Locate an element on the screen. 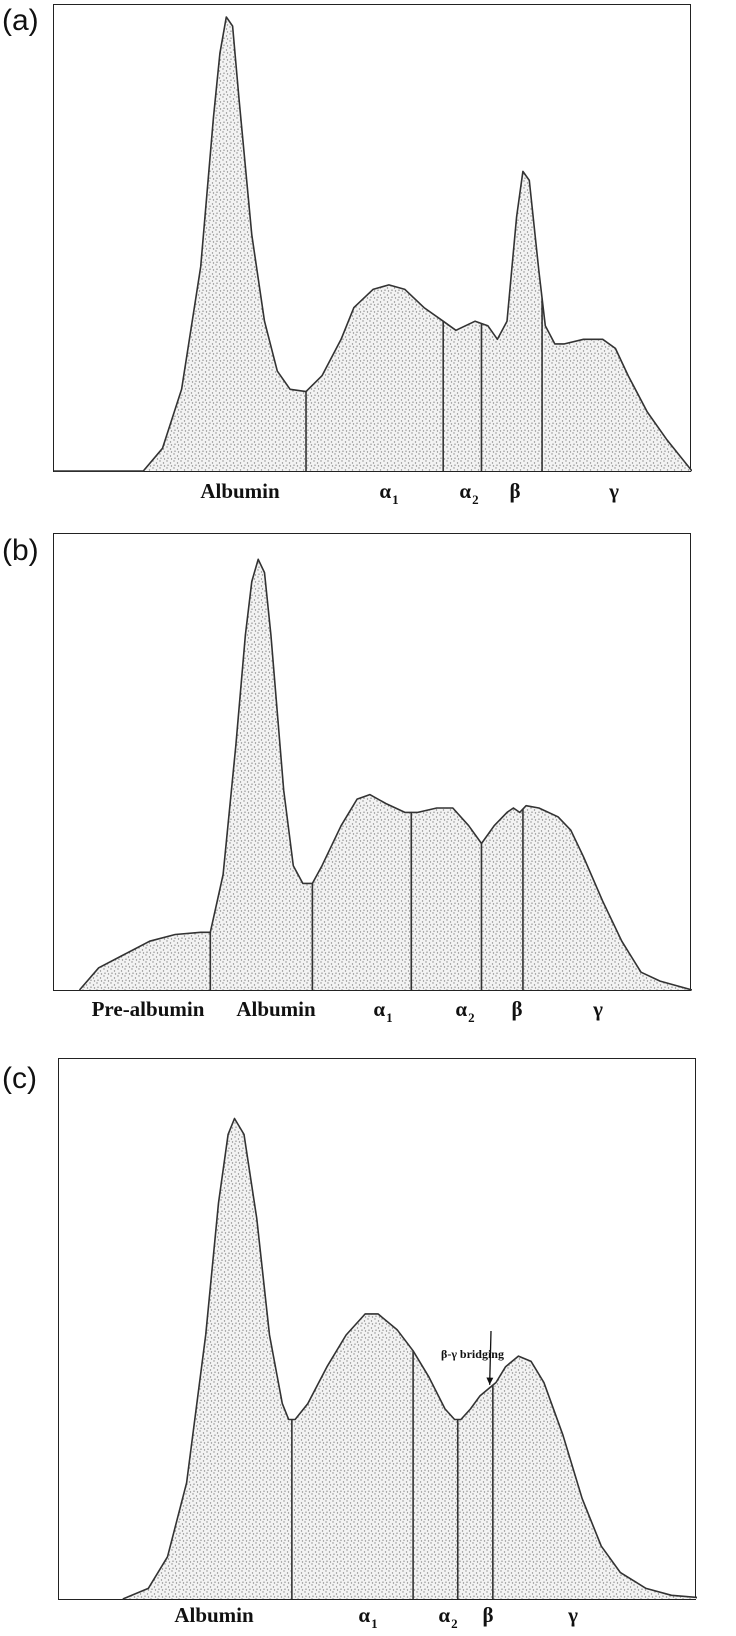 Image resolution: width=736 pixels, height=1636 pixels. panel-a-label: (a) is located at coordinates (20, 20).